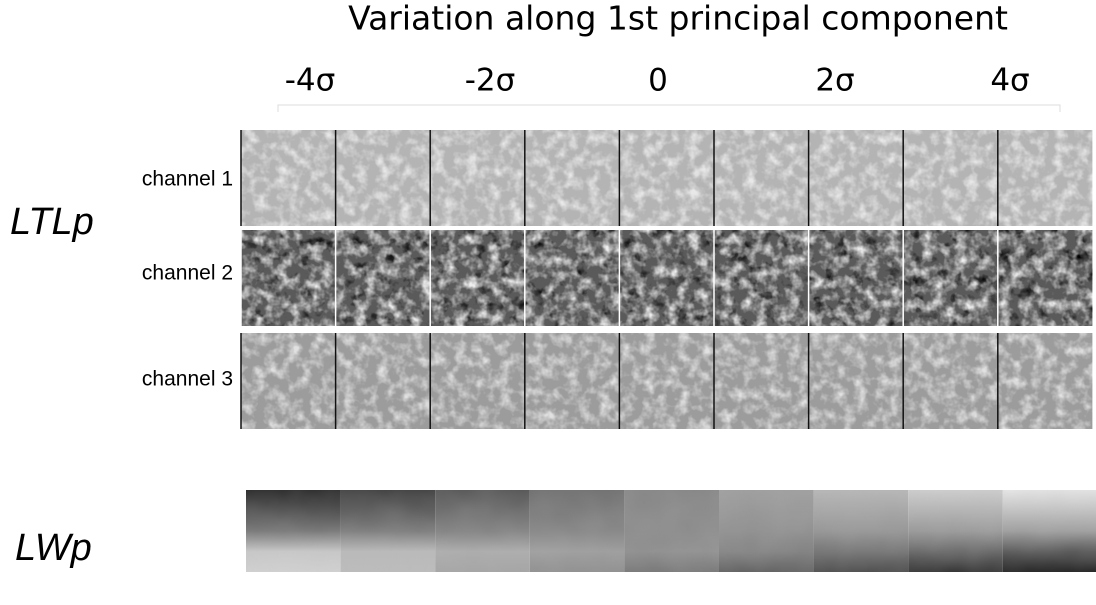 The width and height of the screenshot is (1096, 605). I want to click on column-label: 2σ, so click(834, 81).